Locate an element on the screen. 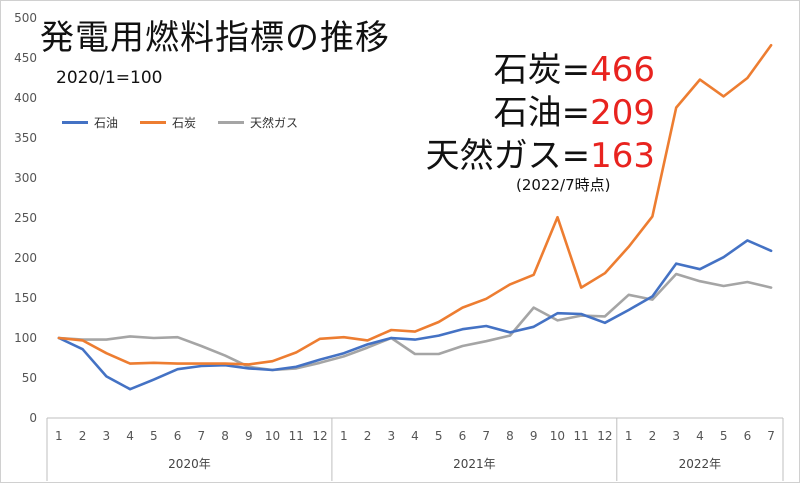 Image resolution: width=800 pixels, height=483 pixels. legend-swatch-coal is located at coordinates (153, 122).